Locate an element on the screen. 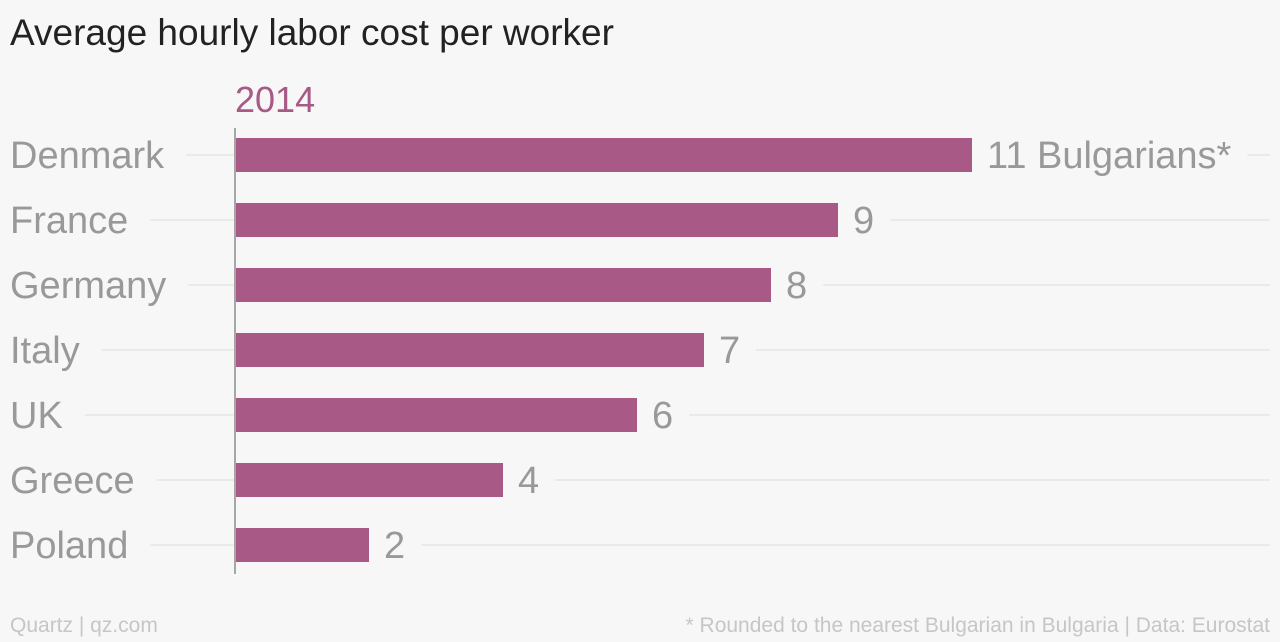  category-label: UK is located at coordinates (36, 416).